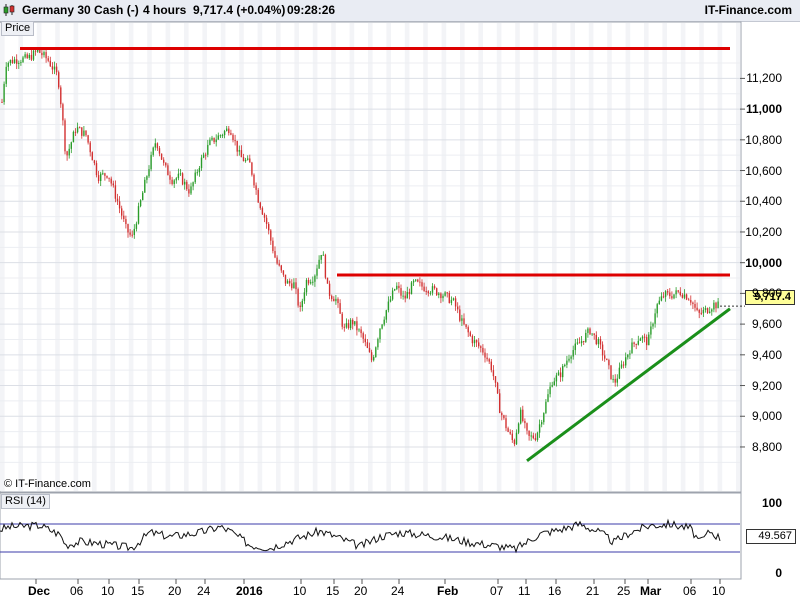  What do you see at coordinates (770, 297) in the screenshot?
I see `last-price-box: 9,717.4` at bounding box center [770, 297].